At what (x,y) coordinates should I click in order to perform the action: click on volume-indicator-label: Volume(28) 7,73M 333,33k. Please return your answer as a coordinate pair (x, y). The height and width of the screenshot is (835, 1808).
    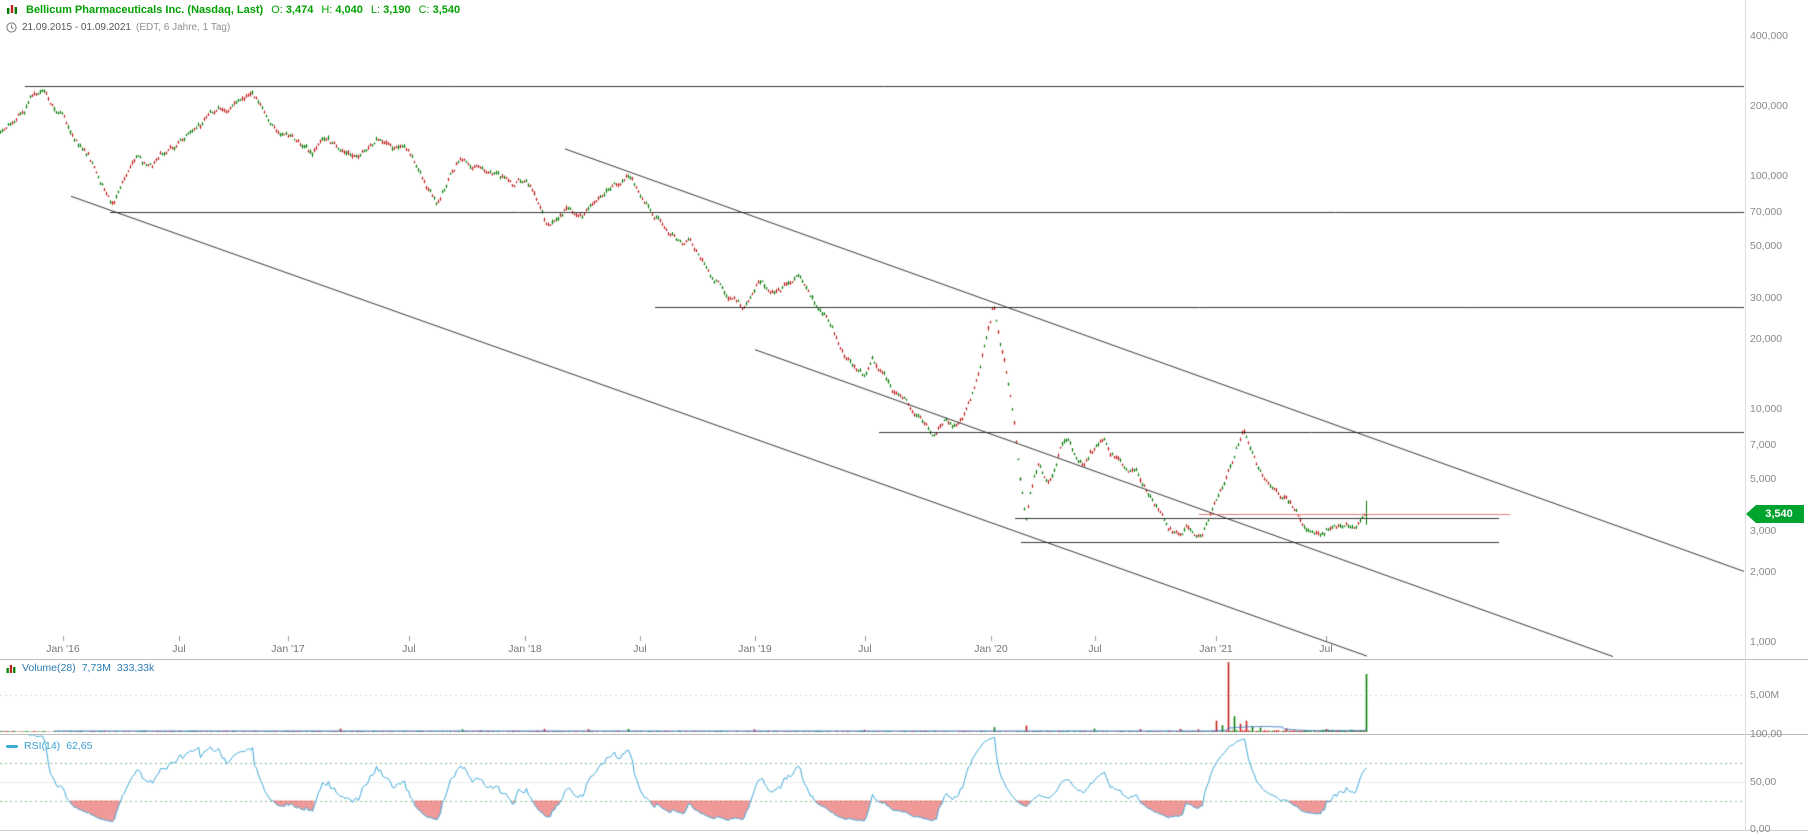
    Looking at the image, I should click on (80, 668).